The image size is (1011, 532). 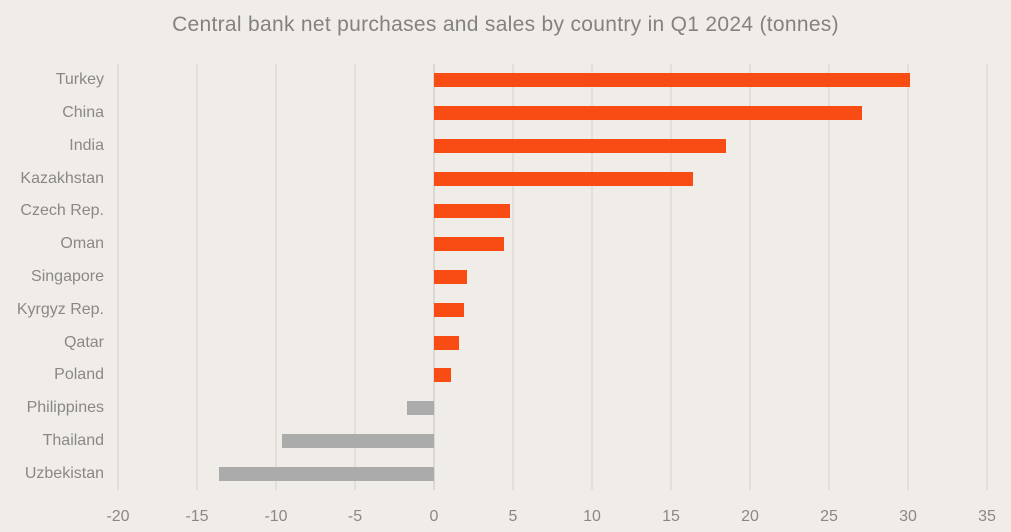 I want to click on category-label: Singapore, so click(x=67, y=276).